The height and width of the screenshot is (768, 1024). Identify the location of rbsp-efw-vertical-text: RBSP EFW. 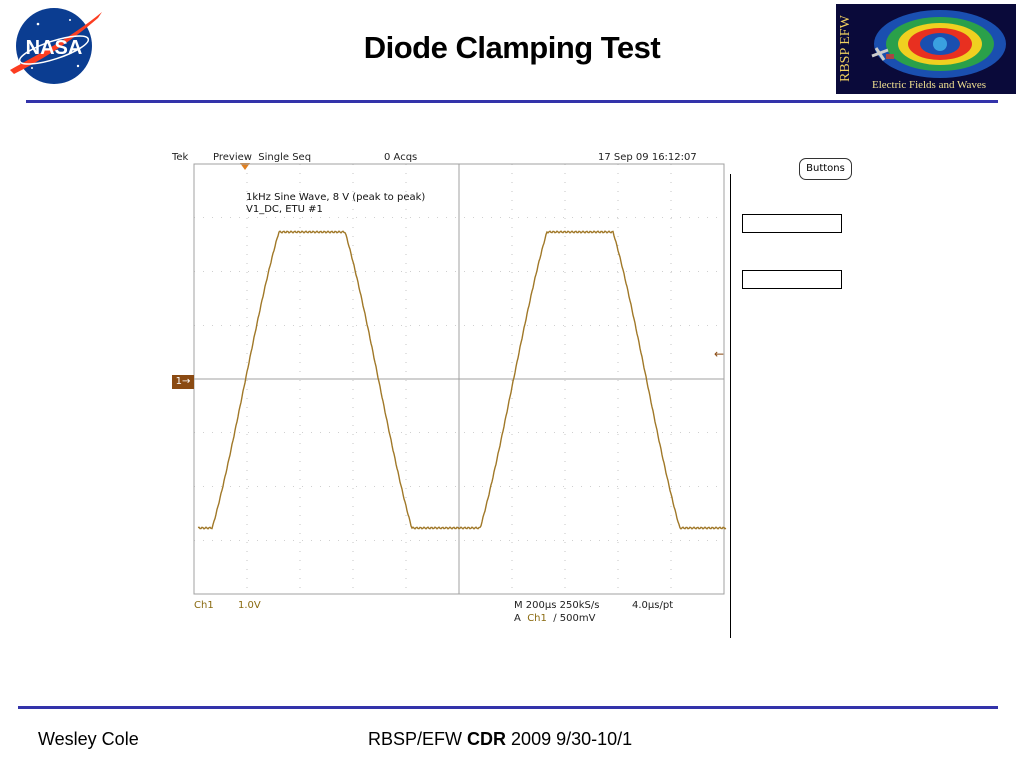
(845, 49).